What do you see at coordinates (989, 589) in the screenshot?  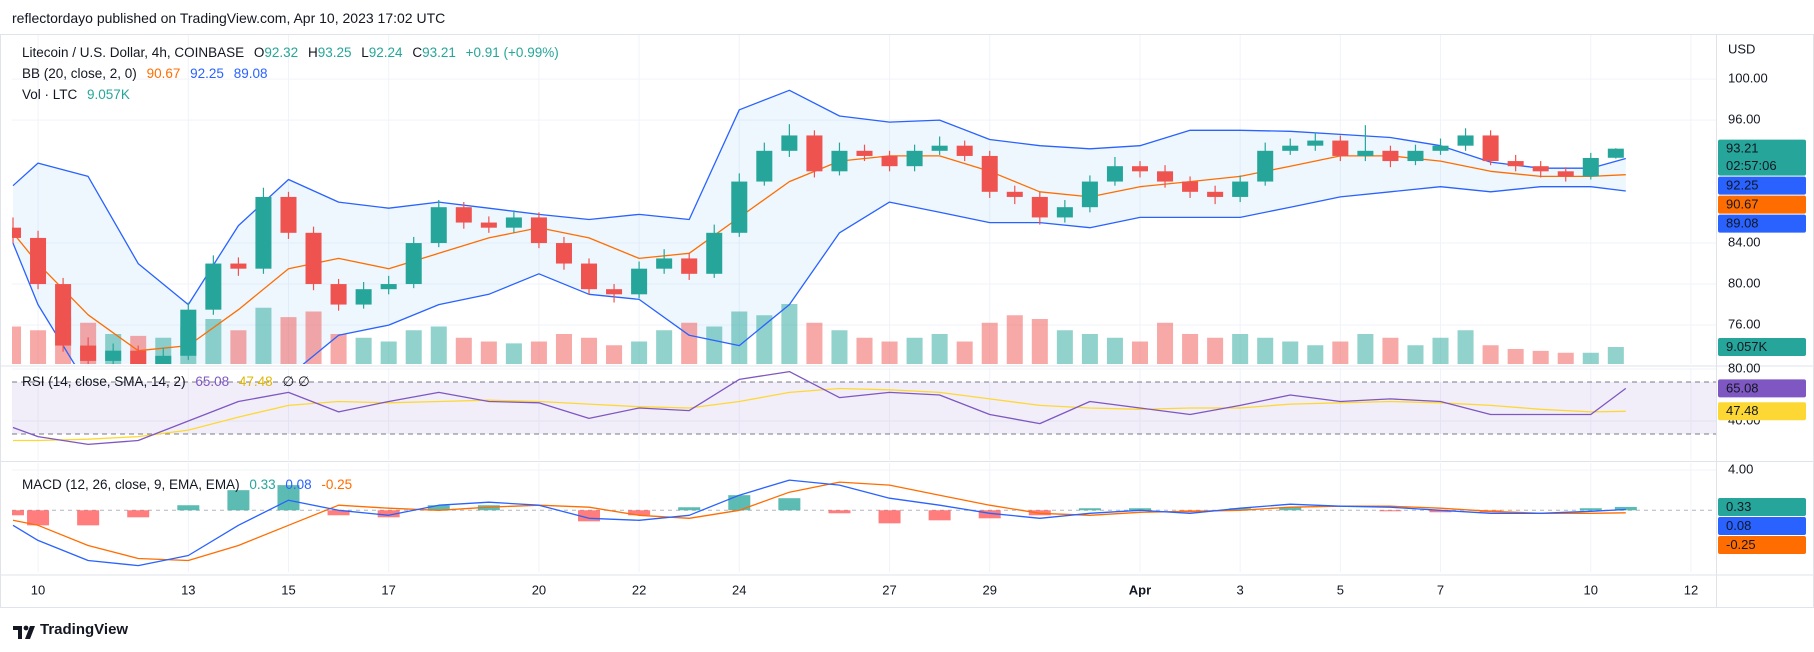 I see `x-tick-label: 29` at bounding box center [989, 589].